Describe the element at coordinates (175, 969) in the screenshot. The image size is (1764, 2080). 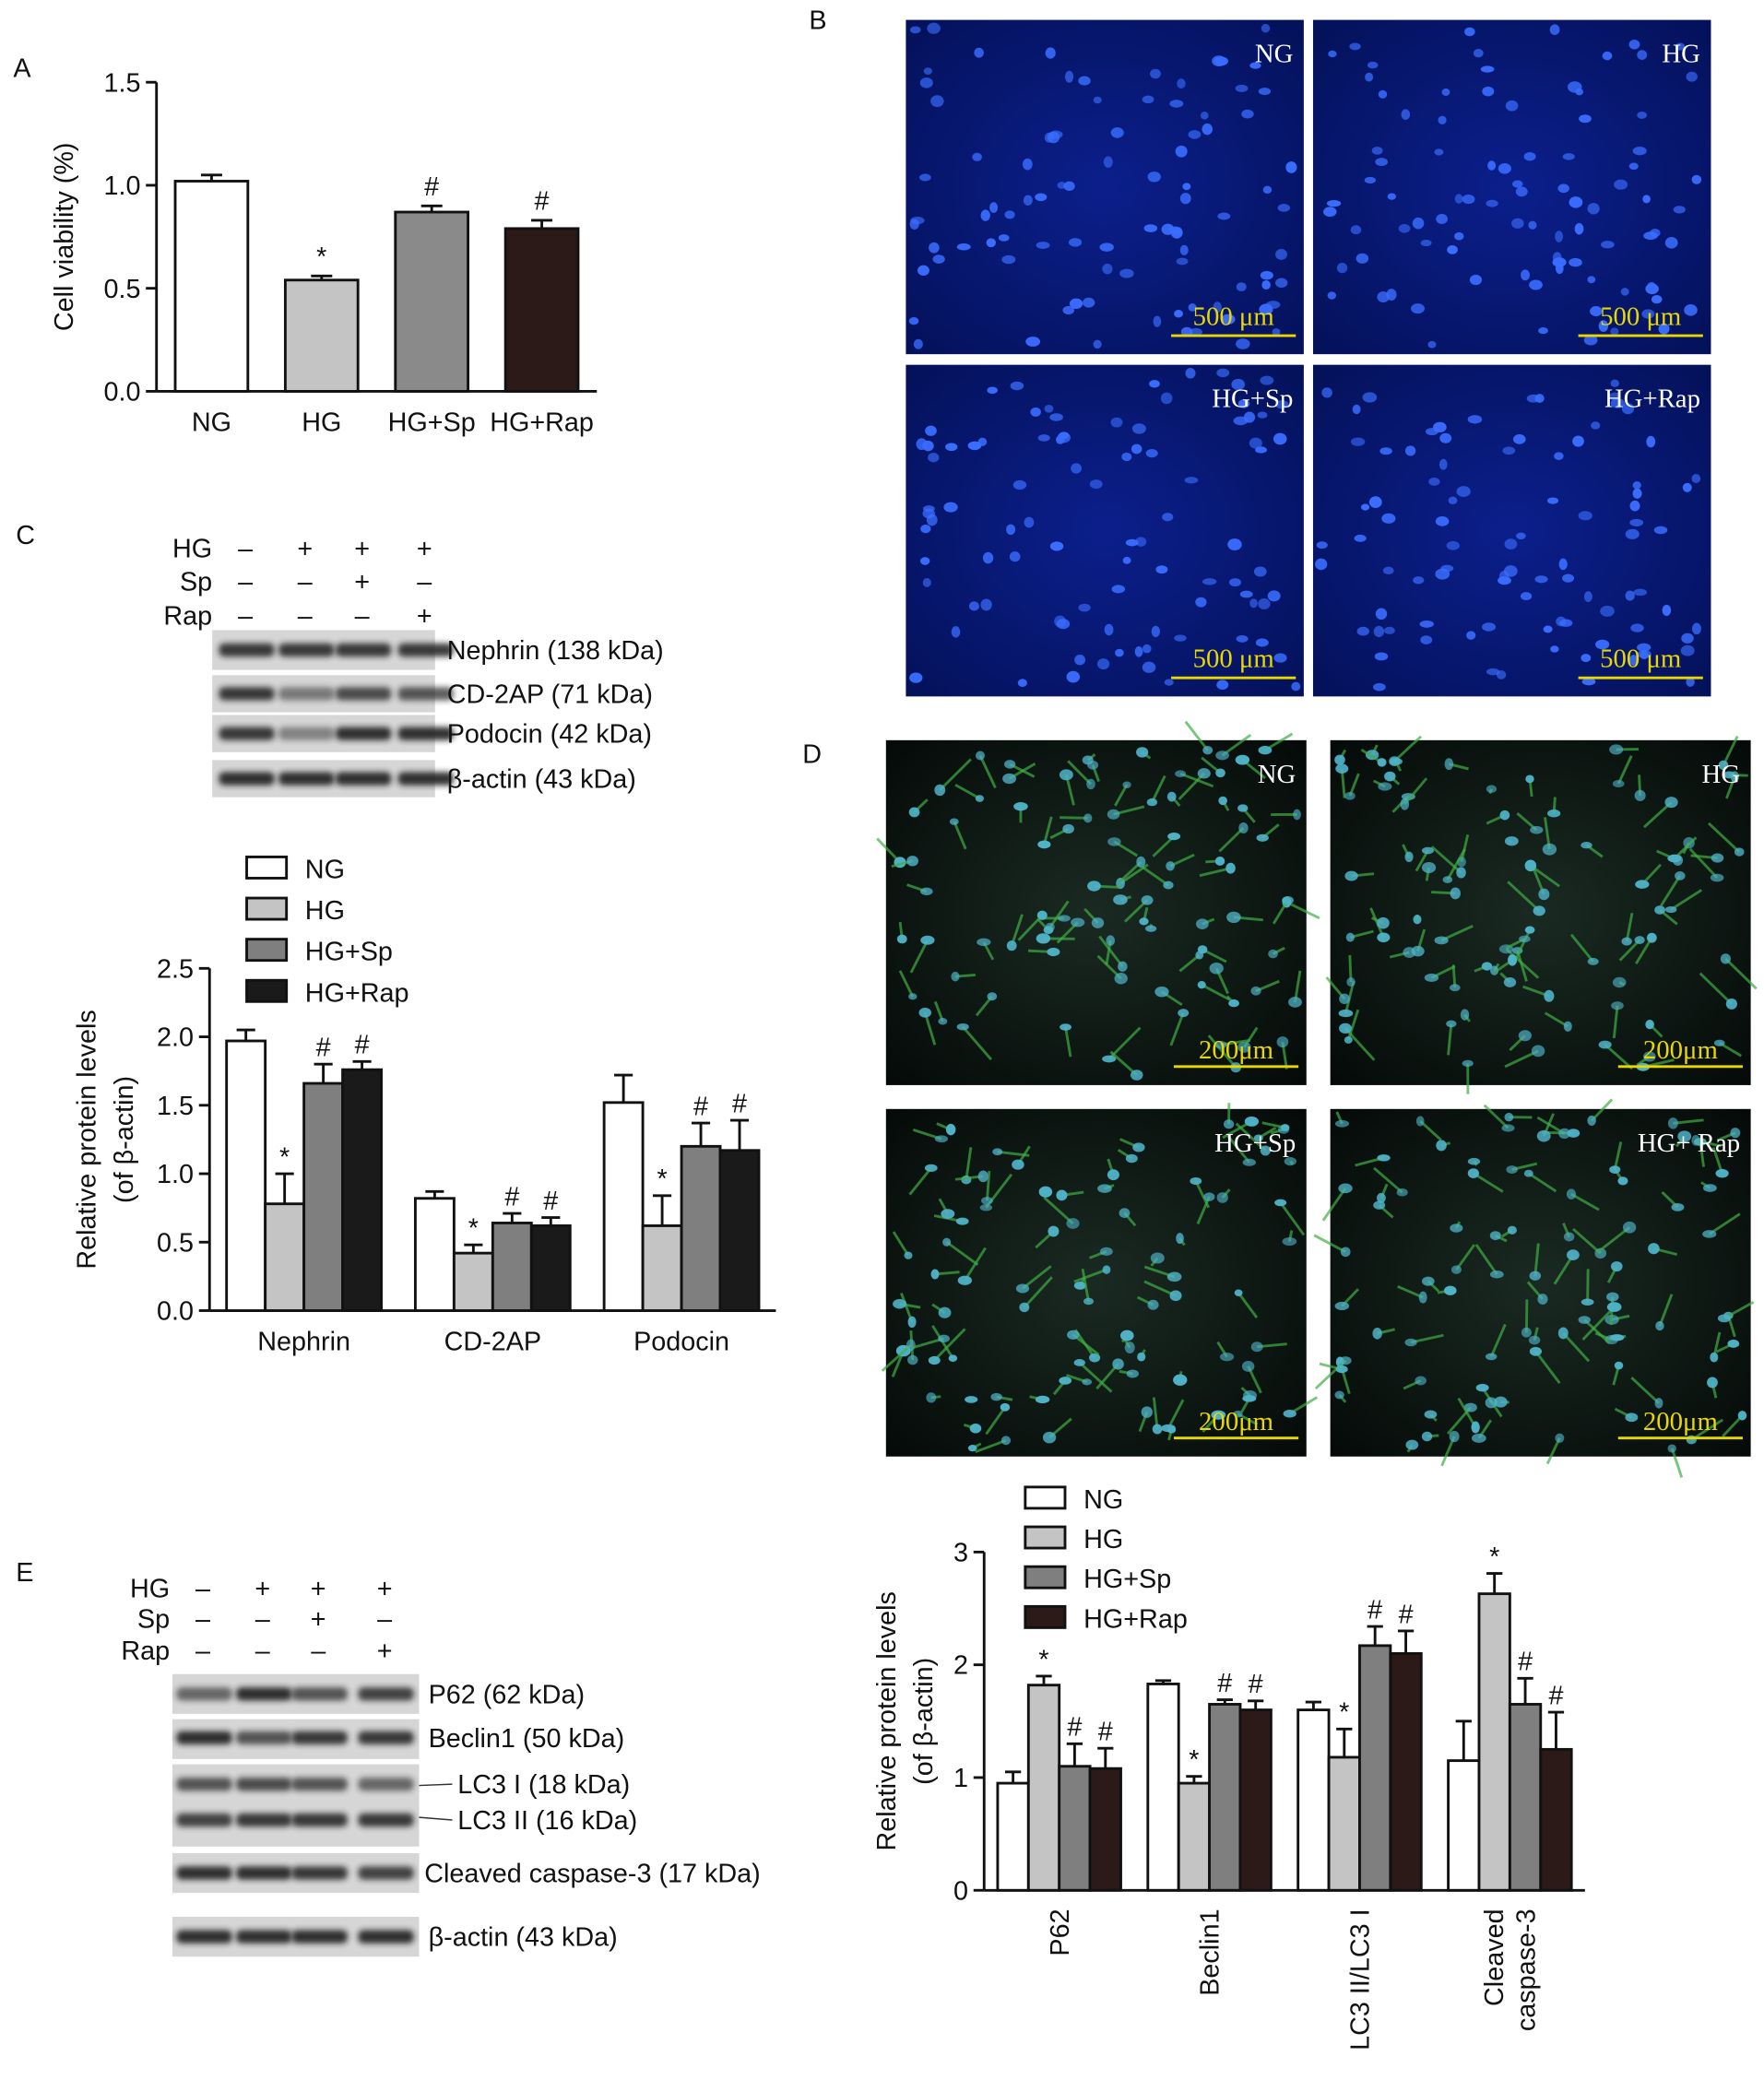
I see `y-tick-label: 2.5` at that location.